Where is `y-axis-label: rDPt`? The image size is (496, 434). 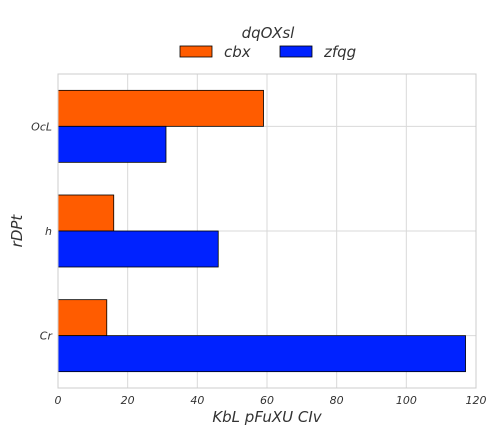
y-axis-label: rDPt is located at coordinates (17, 231).